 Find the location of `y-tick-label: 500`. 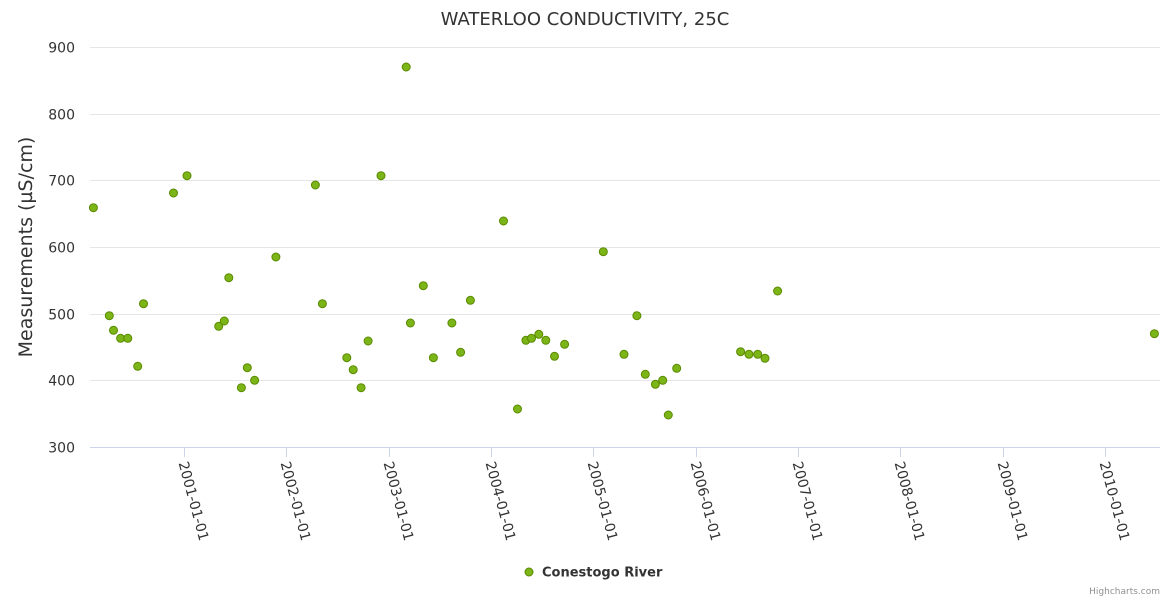

y-tick-label: 500 is located at coordinates (61, 316).